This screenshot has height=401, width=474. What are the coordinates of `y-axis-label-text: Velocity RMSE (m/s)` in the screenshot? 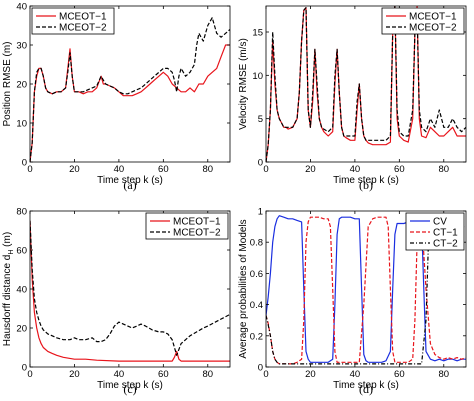 It's located at (243, 84).